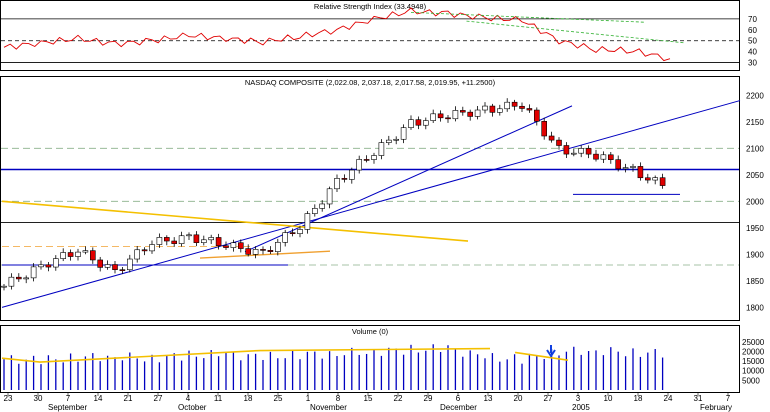 Image resolution: width=770 pixels, height=412 pixels. I want to click on rsi-series, so click(344, 34).